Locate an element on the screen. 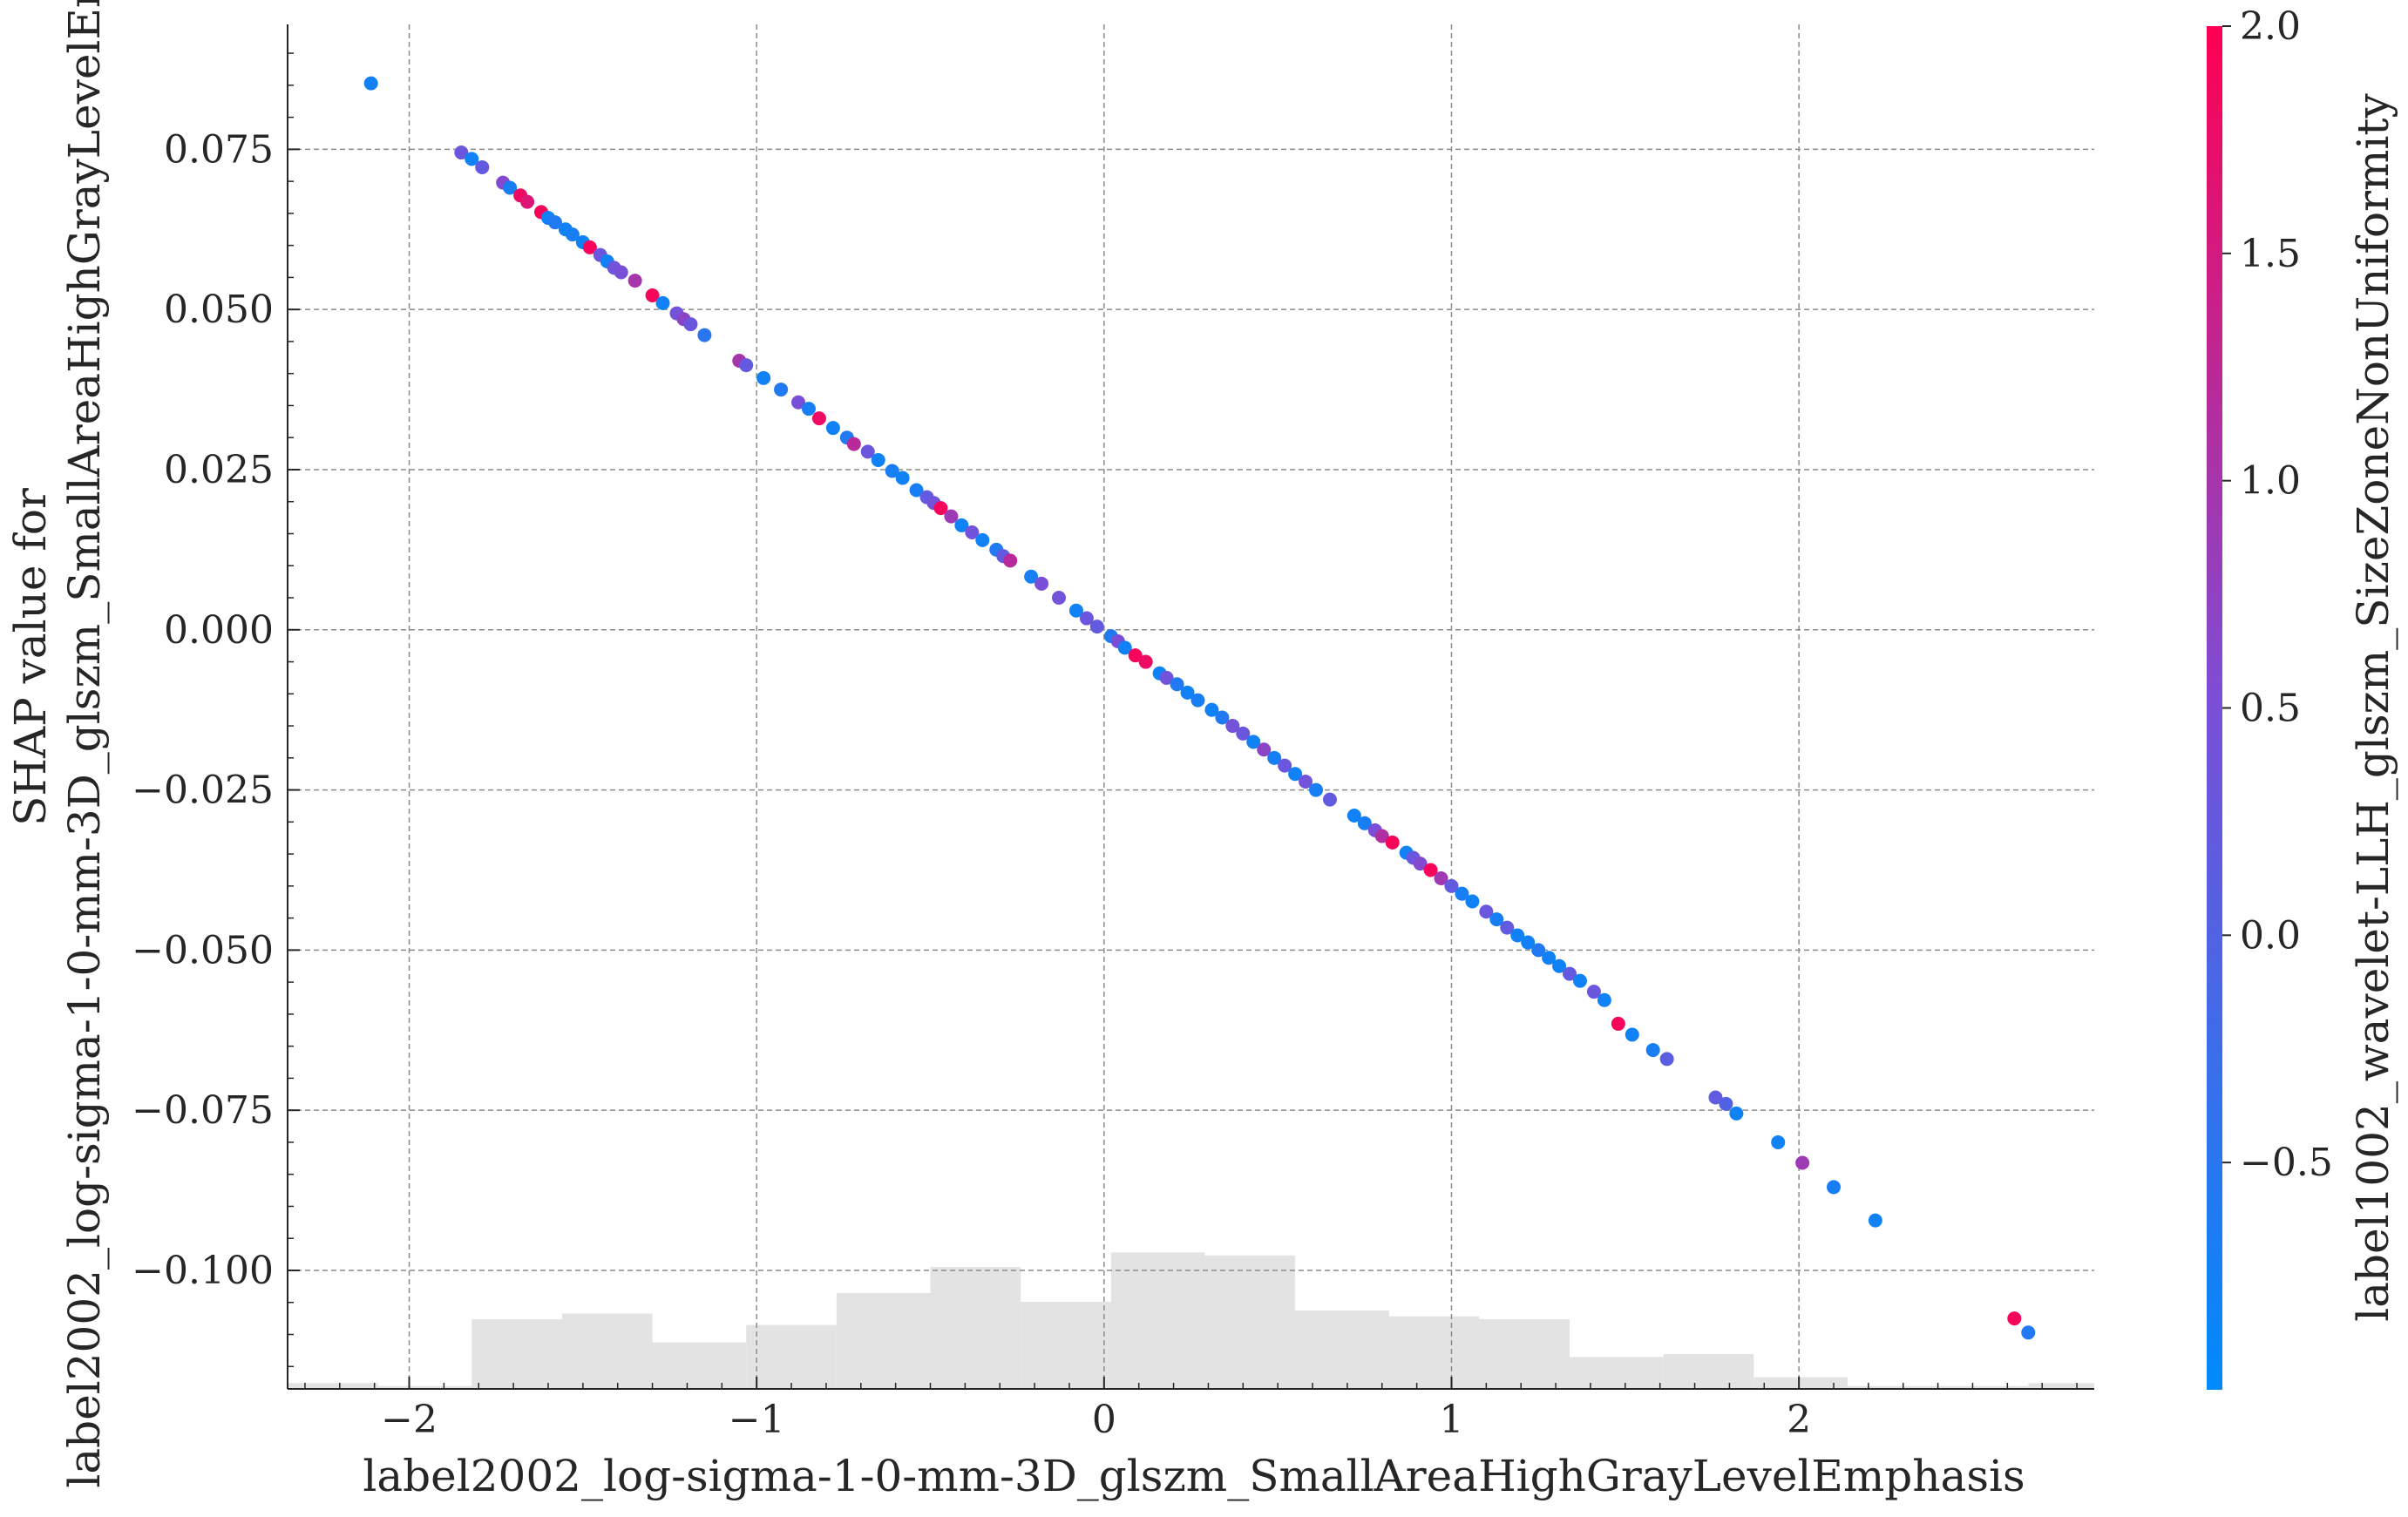  colorbar-tick-label: 1.5 is located at coordinates (2271, 254).